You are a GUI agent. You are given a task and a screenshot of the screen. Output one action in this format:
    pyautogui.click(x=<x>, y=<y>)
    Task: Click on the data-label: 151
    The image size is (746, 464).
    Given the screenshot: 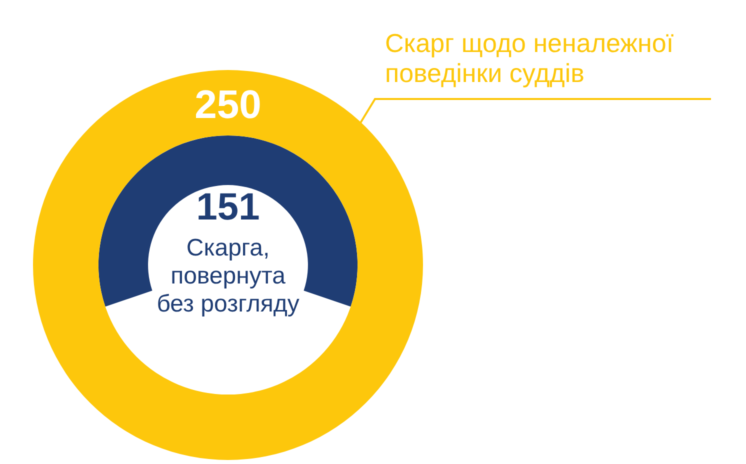 What is the action you would take?
    pyautogui.click(x=228, y=207)
    